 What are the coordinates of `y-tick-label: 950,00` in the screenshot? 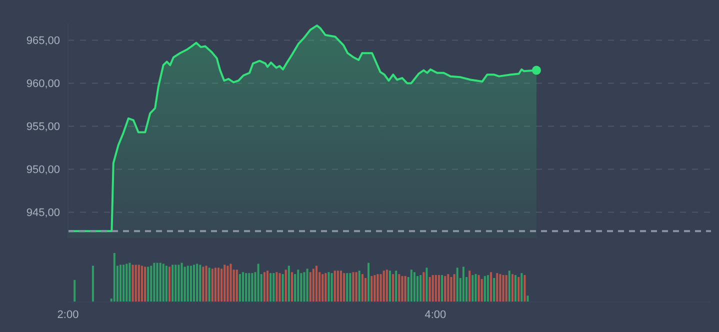 It's located at (43, 170).